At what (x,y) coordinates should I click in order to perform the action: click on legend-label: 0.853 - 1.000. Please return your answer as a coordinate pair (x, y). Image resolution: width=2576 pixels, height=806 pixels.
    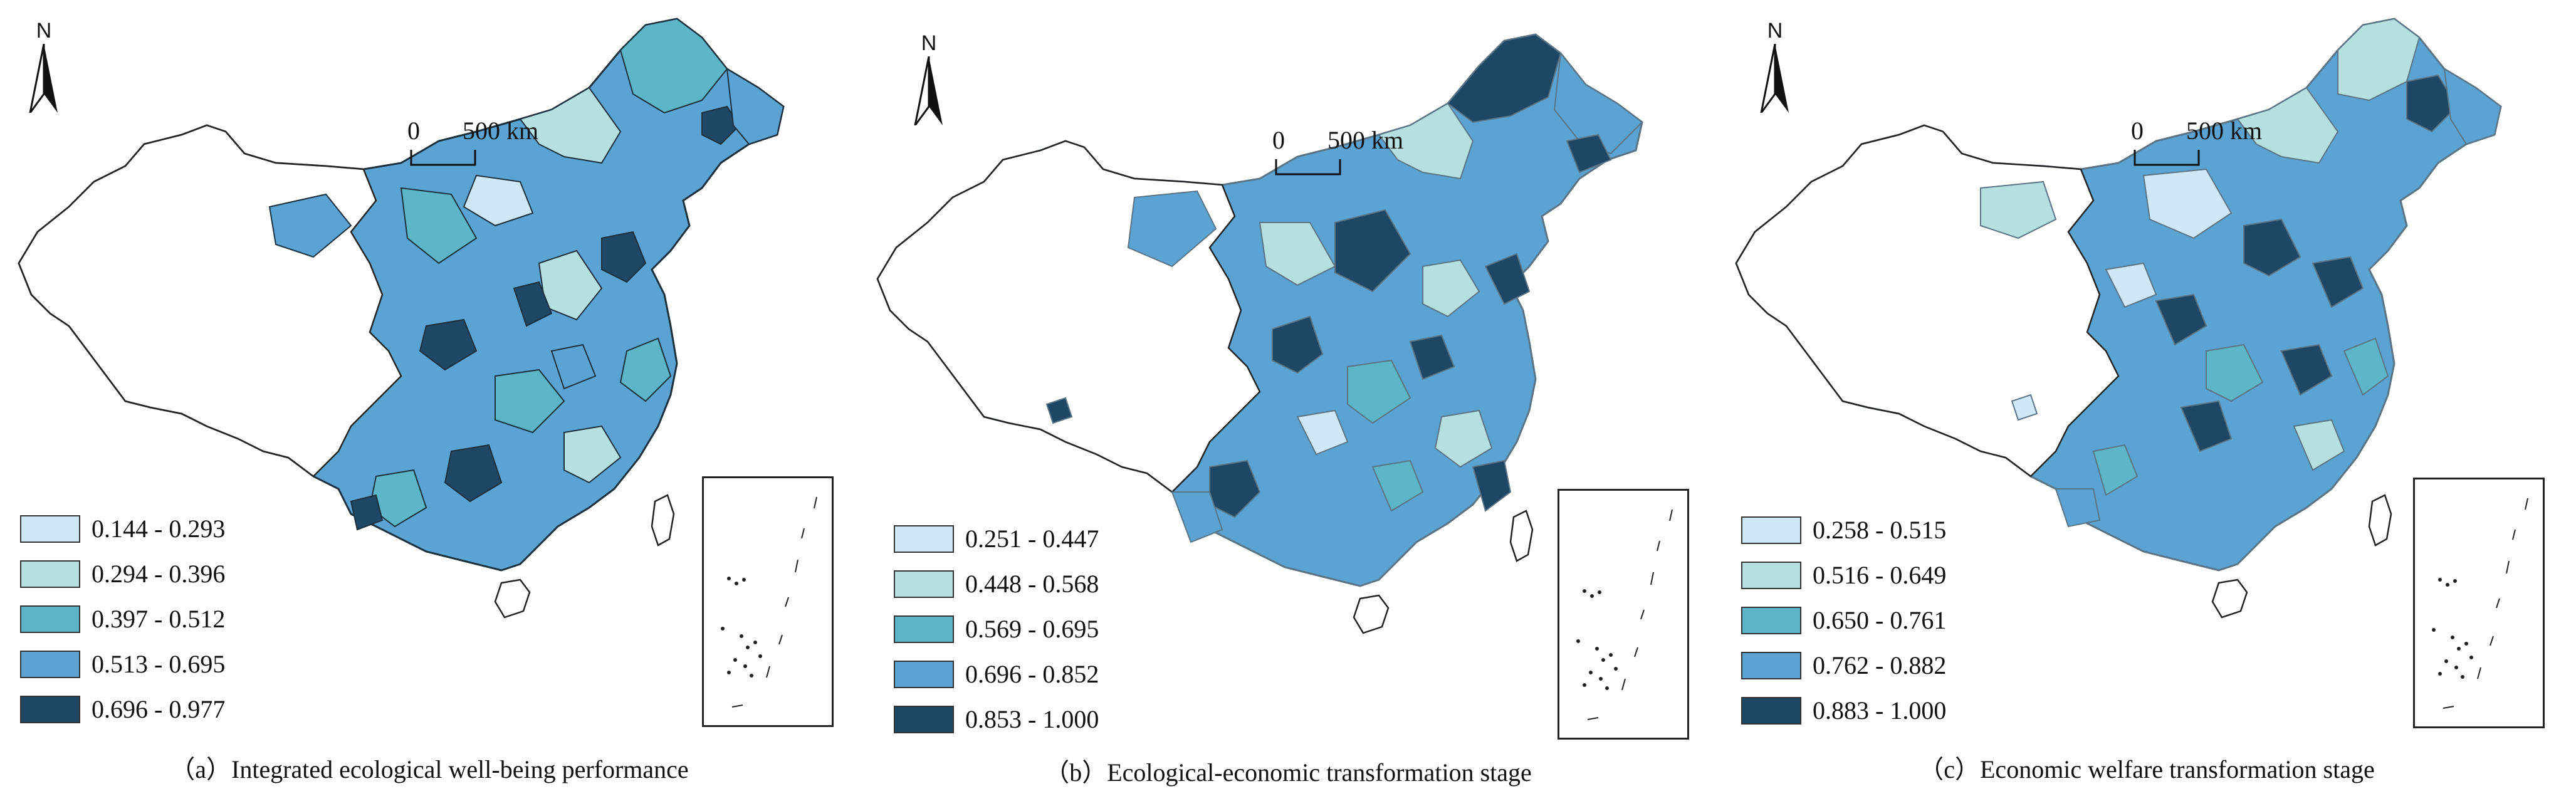
    Looking at the image, I should click on (1032, 719).